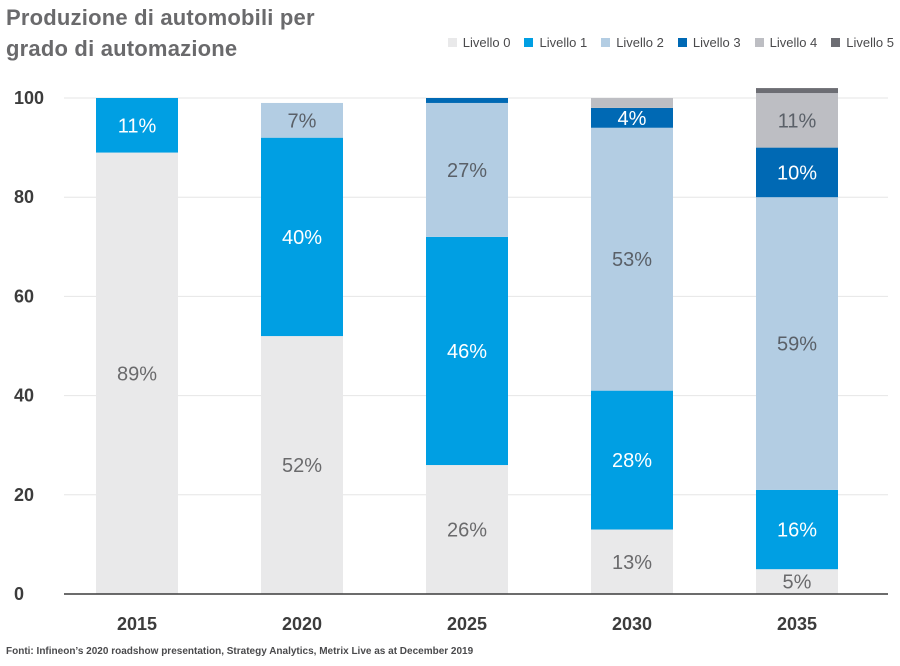 The height and width of the screenshot is (666, 900). What do you see at coordinates (793, 42) in the screenshot?
I see `legend-label: Livello 4` at bounding box center [793, 42].